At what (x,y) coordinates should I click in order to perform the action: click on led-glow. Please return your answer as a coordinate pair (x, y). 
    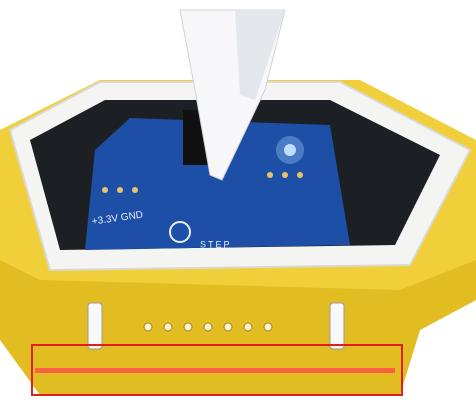
    Looking at the image, I should click on (290, 150).